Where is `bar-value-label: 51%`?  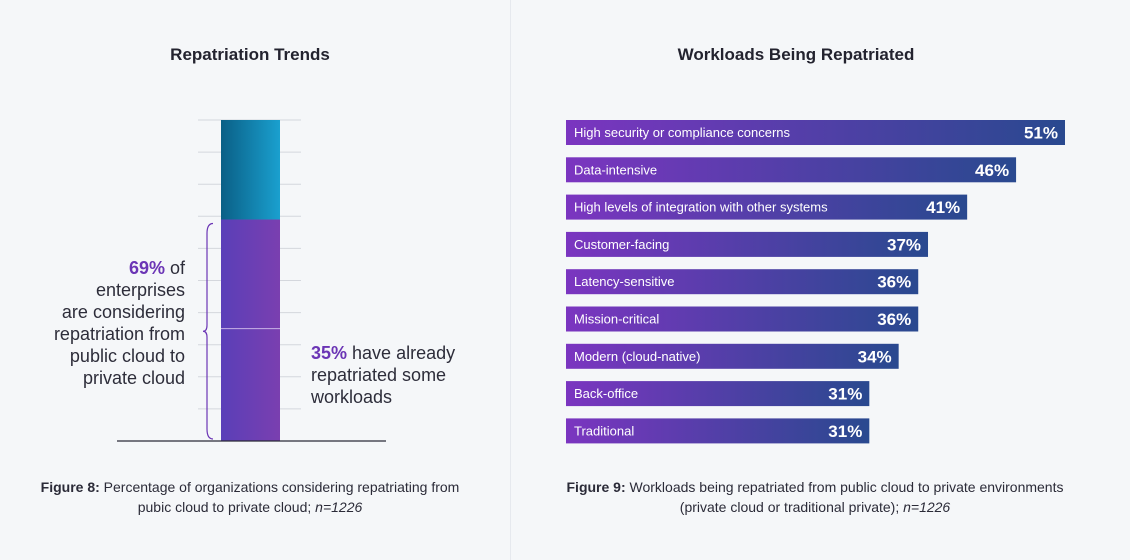 bar-value-label: 51% is located at coordinates (1041, 133).